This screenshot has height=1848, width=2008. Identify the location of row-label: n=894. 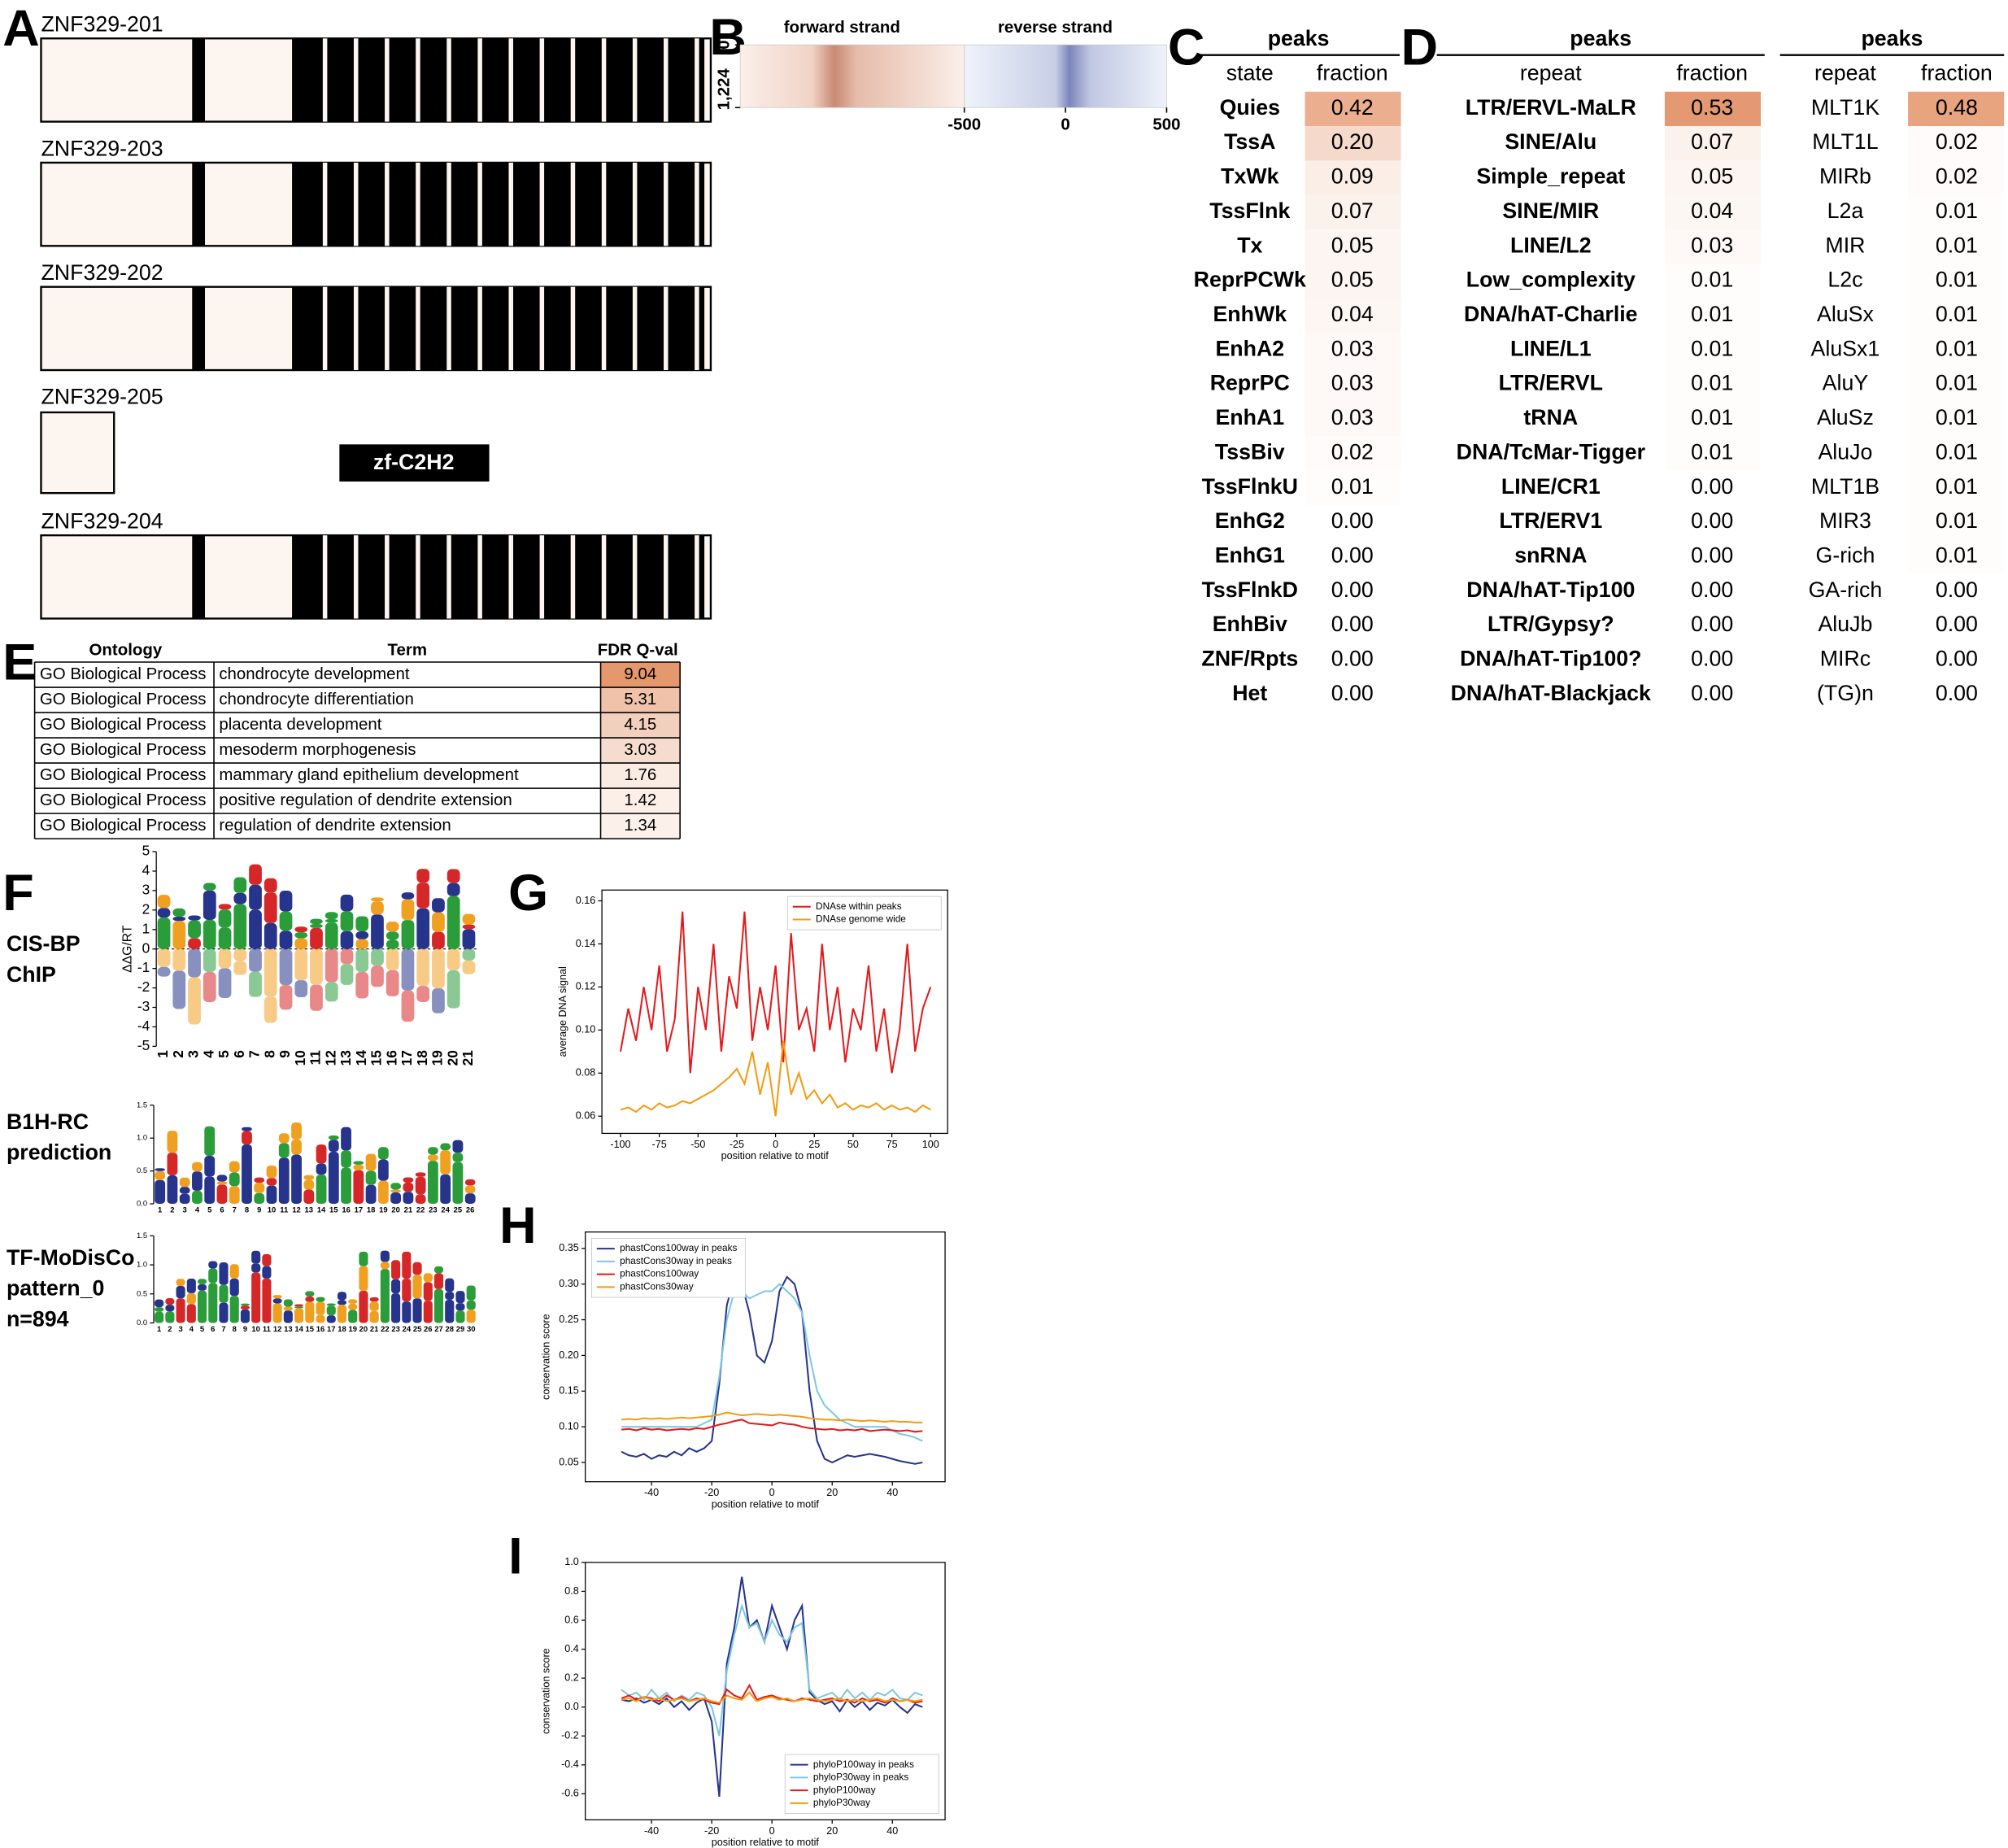
(38, 1318).